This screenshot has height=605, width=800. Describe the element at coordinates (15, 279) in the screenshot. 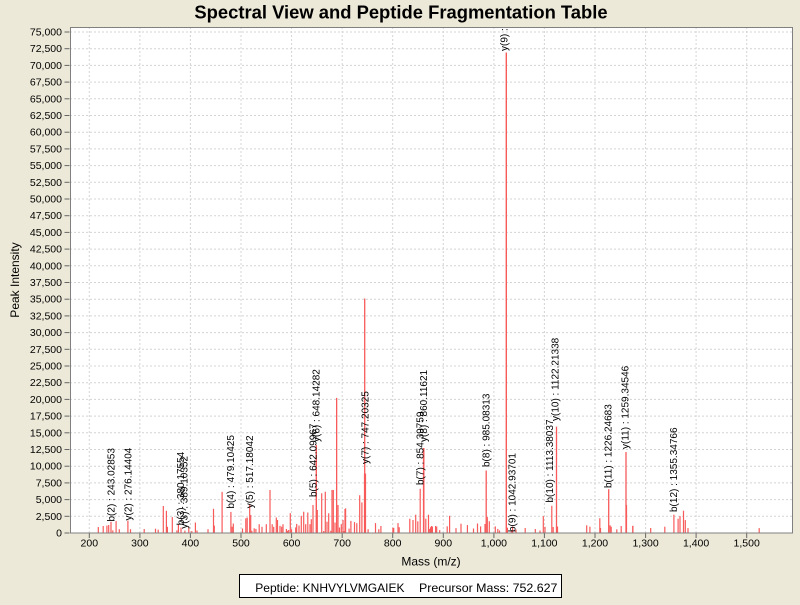

I see `svg-text: Peak Intensity` at that location.